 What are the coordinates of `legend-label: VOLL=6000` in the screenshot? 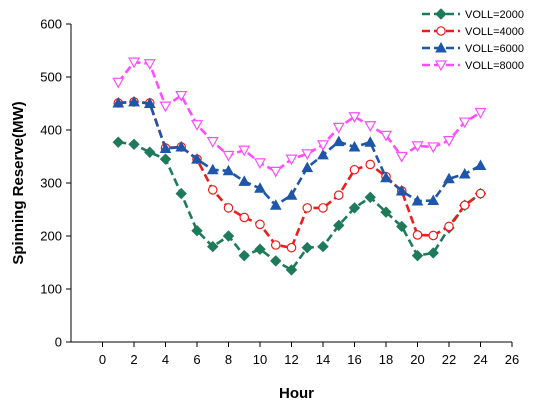 It's located at (494, 49).